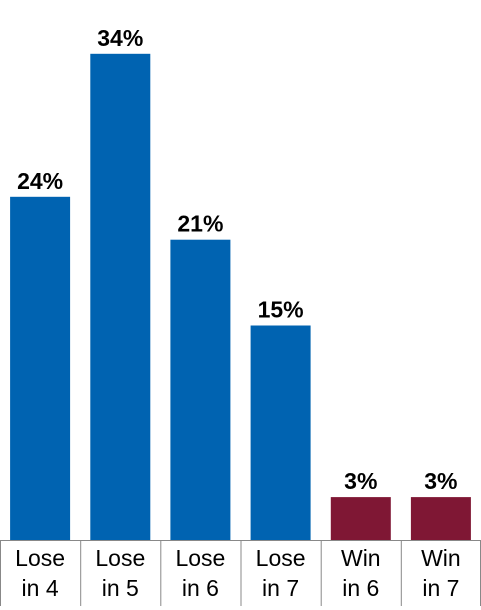 The height and width of the screenshot is (610, 481). What do you see at coordinates (40, 573) in the screenshot?
I see `x-tick-label-0: Lose in 4` at bounding box center [40, 573].